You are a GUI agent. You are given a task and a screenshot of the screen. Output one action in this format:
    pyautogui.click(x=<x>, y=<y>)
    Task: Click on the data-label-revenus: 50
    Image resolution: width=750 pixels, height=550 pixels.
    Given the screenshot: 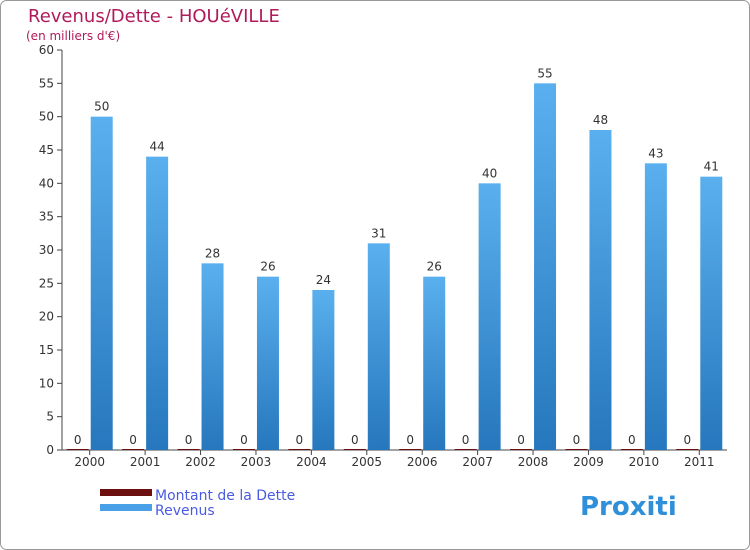 What is the action you would take?
    pyautogui.click(x=101, y=107)
    